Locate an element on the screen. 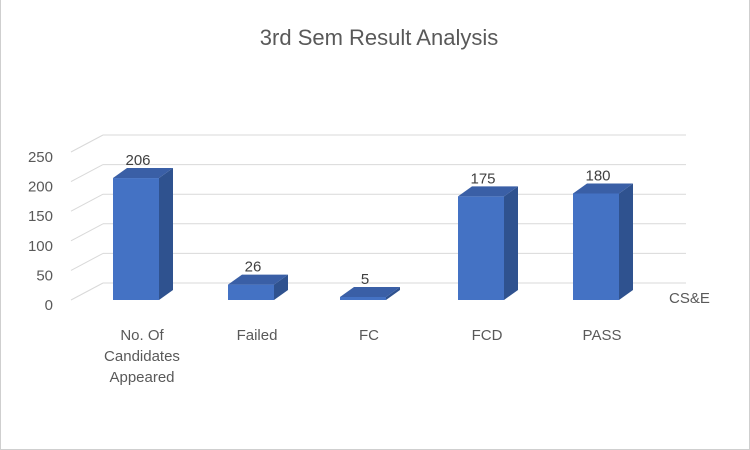 The image size is (750, 450). y-tick-label: 0 is located at coordinates (49, 305).